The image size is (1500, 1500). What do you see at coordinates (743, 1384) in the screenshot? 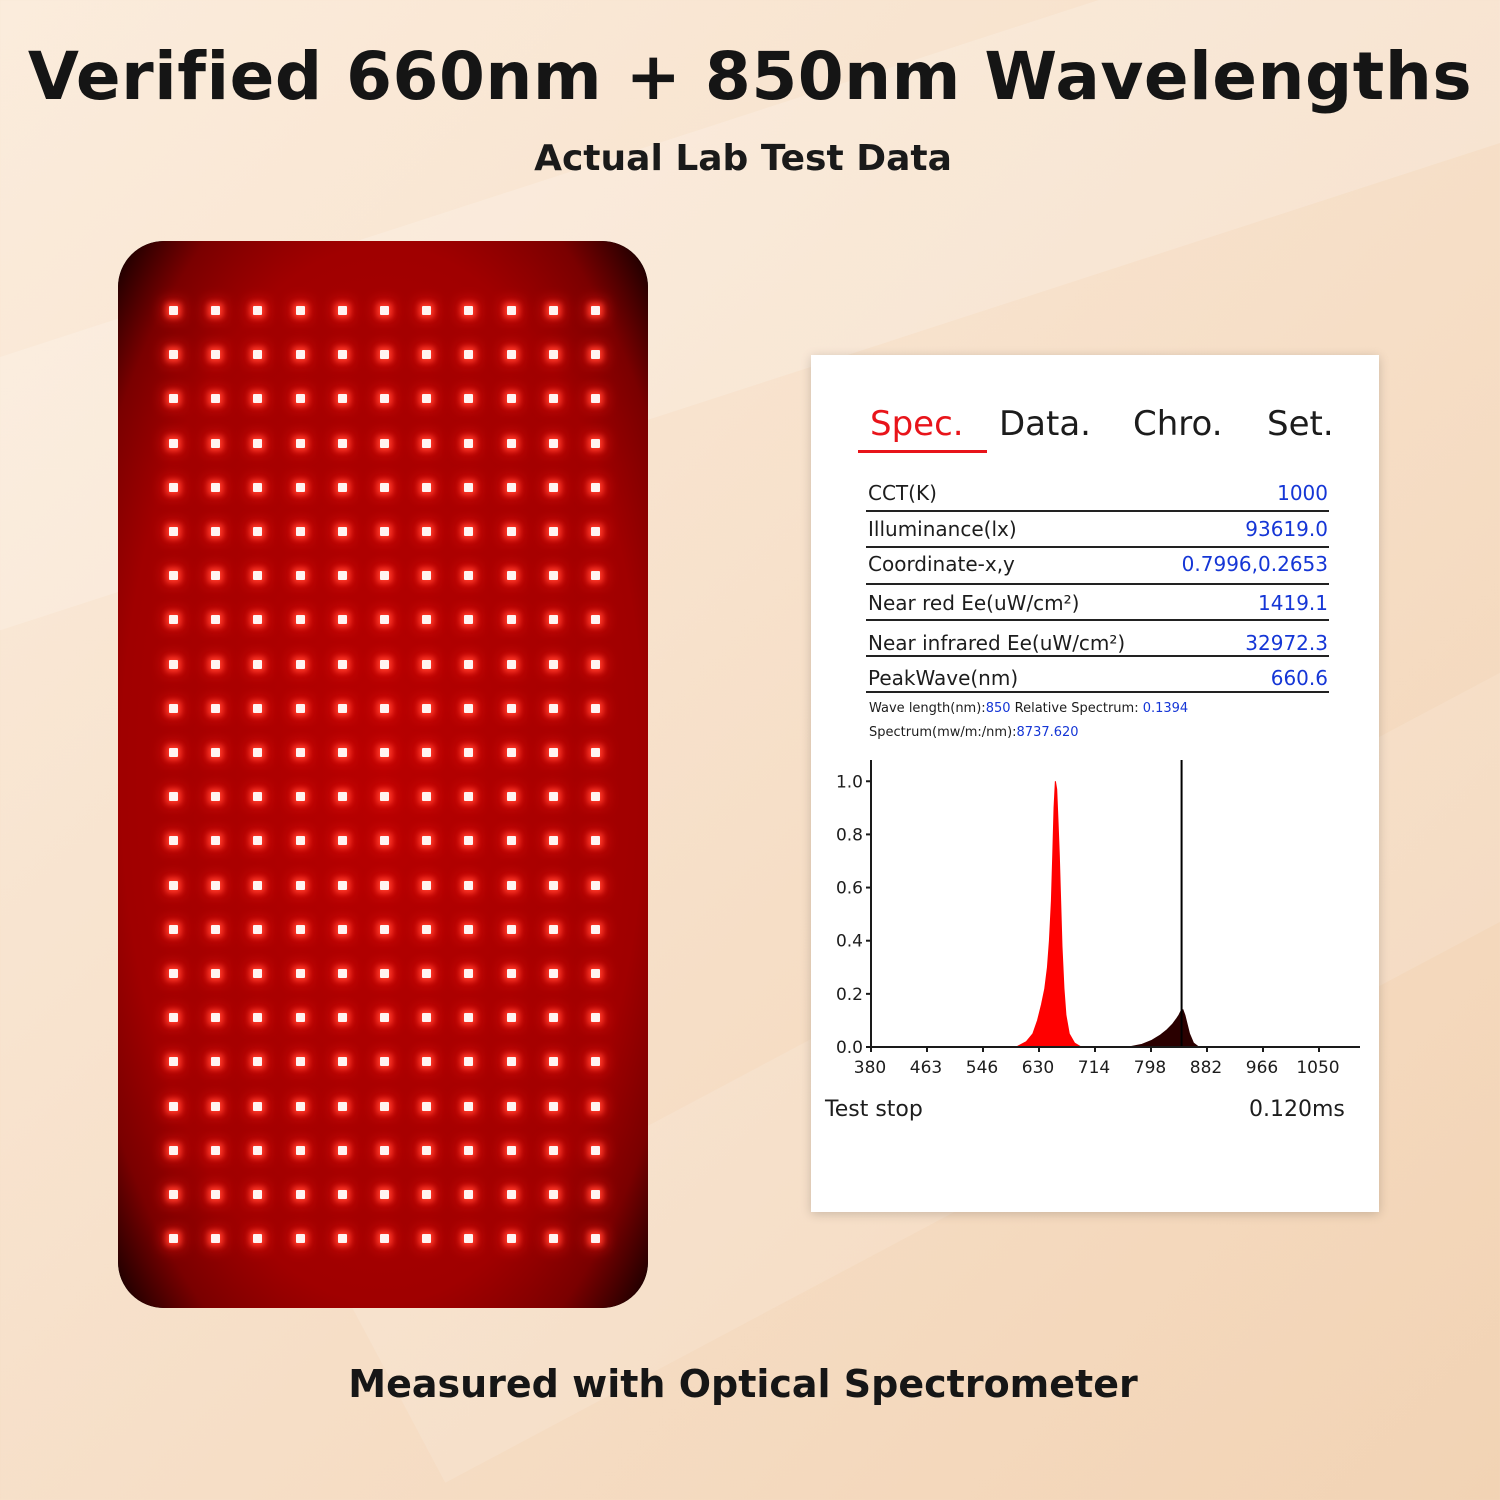
I see `bottom-caption: Measured with Optical Spectrometer` at bounding box center [743, 1384].